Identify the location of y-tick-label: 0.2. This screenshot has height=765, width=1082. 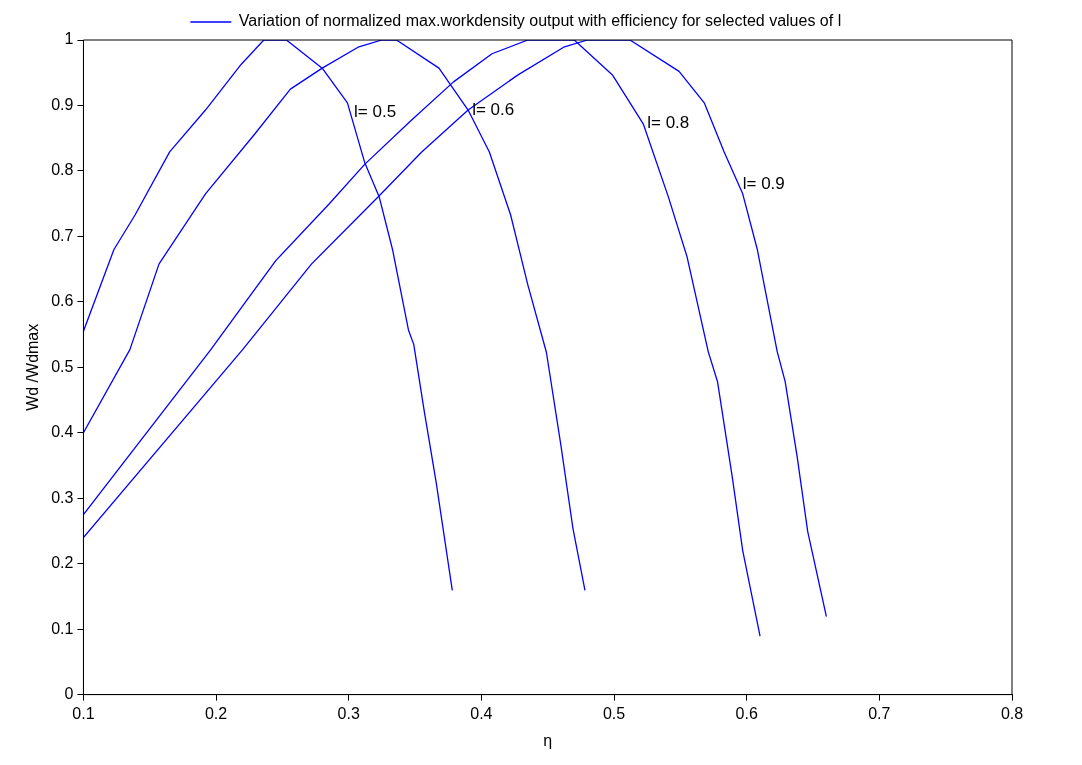
(62, 563).